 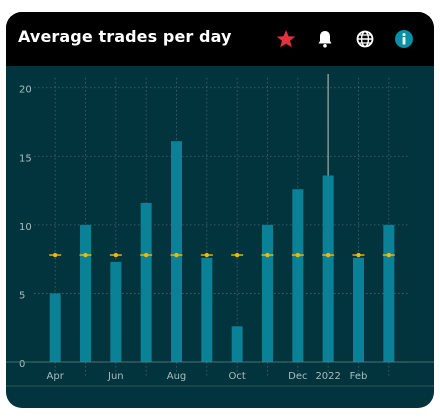 What do you see at coordinates (125, 36) in the screenshot?
I see `page-title: Average trades per day` at bounding box center [125, 36].